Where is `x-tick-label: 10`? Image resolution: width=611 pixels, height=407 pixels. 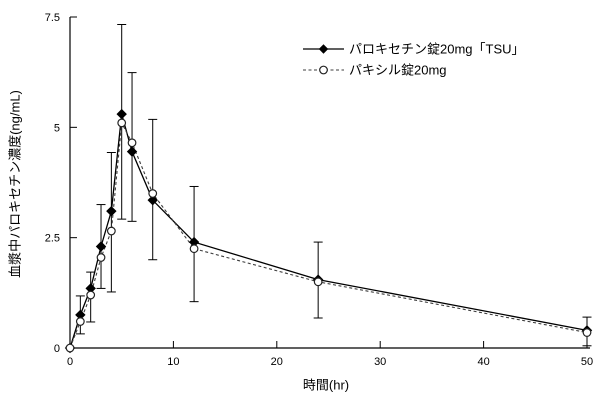
x-tick-label: 10 is located at coordinates (173, 362).